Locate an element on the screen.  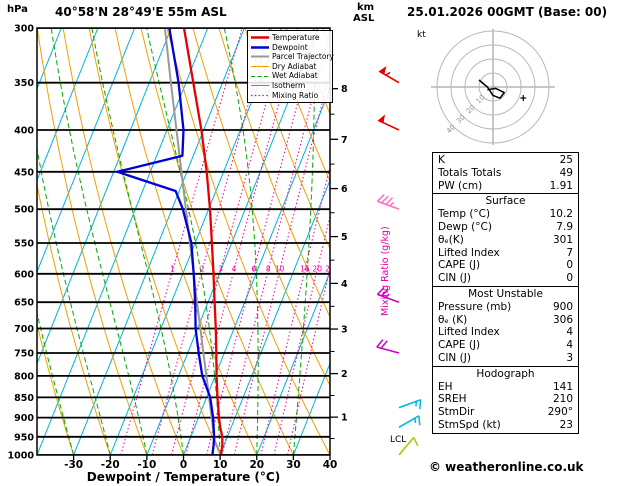
table-row: Dewp (°C) 7.9 is located at coordinates (505, 227).